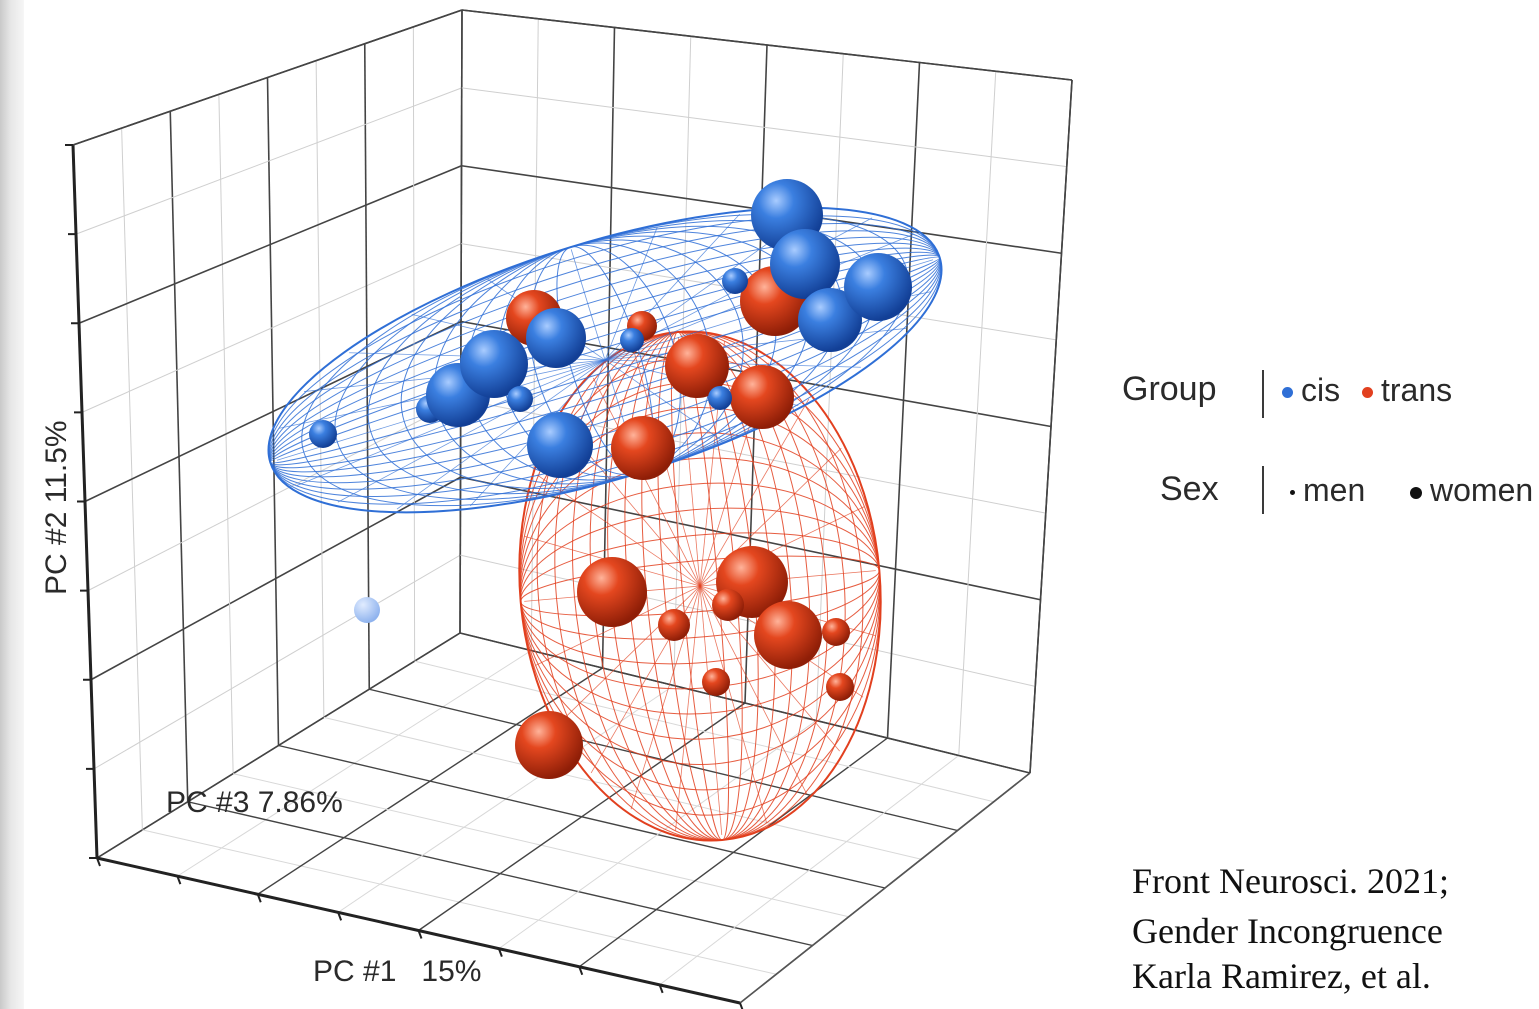 Image resolution: width=1539 pixels, height=1009 pixels. Describe the element at coordinates (1287, 931) in the screenshot. I see `citation-line-2: Gender Incongruence` at that location.